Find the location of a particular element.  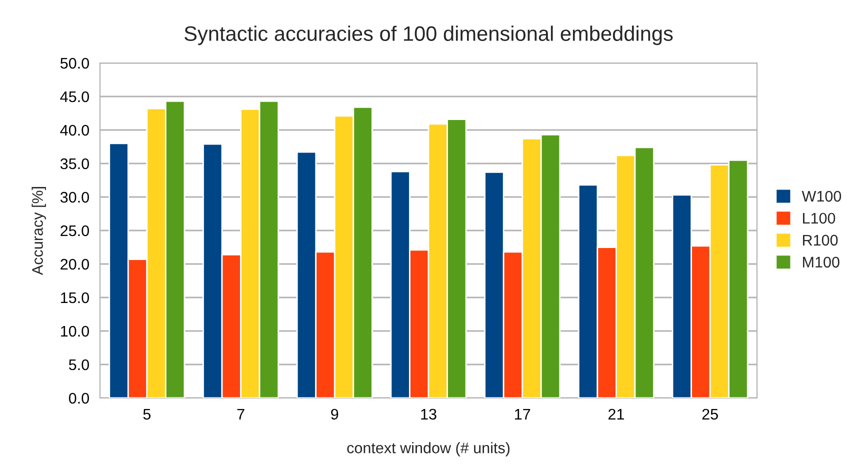

y-tick-label: 50.0 is located at coordinates (74, 63).